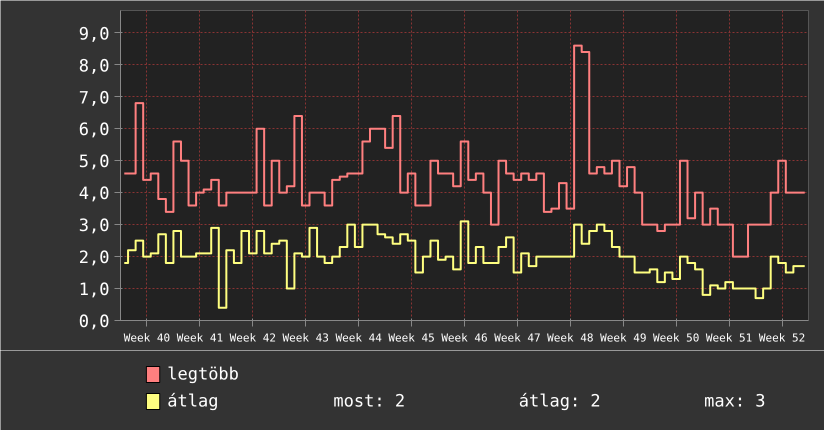 Image resolution: width=824 pixels, height=430 pixels. Describe the element at coordinates (94, 322) in the screenshot. I see `y-tick-label: 0,0` at that location.